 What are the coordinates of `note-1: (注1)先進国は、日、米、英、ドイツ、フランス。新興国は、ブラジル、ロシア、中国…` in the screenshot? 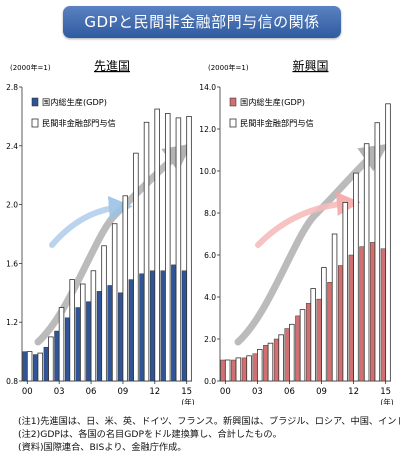 It's located at (209, 421).